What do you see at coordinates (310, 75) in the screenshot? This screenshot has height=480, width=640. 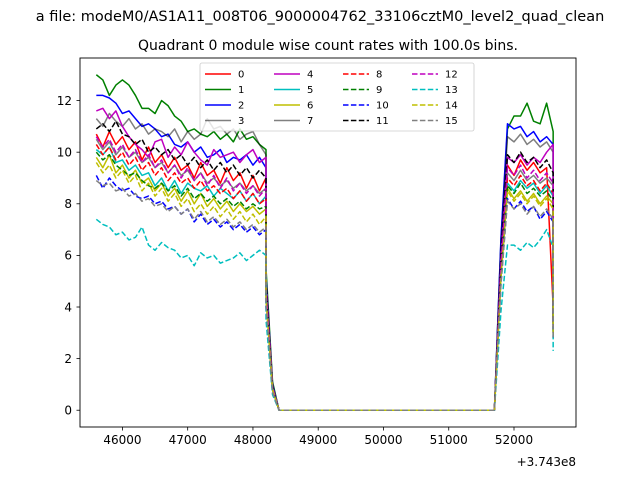 I see `legend-label-4: 4` at bounding box center [310, 75].